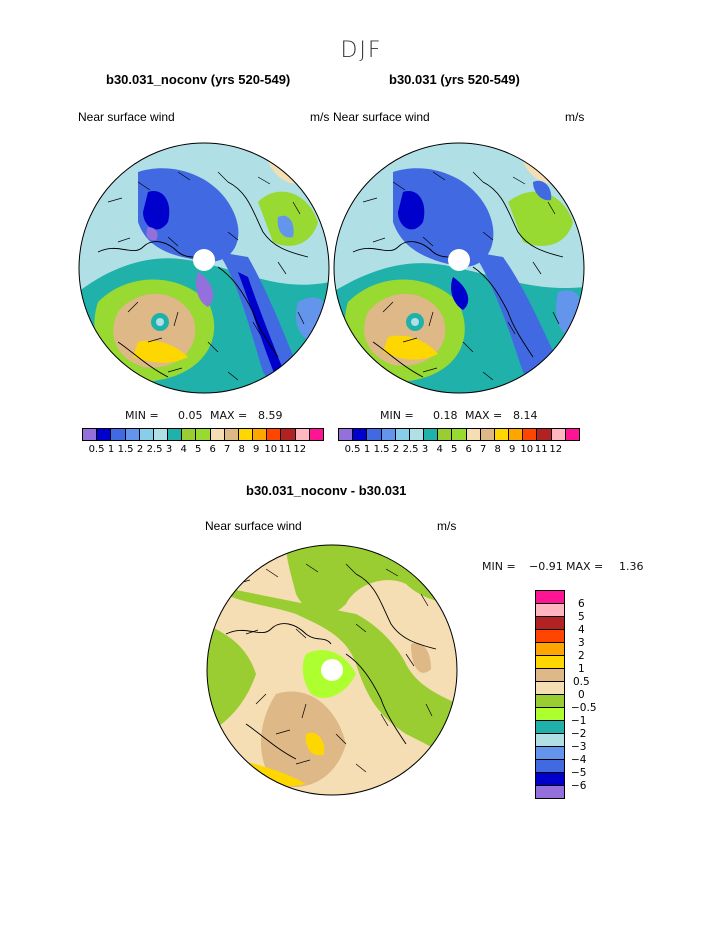 Image resolution: width=723 pixels, height=935 pixels. Describe the element at coordinates (126, 117) in the screenshot. I see `panel-1-variable-label: Near surface wind` at that location.